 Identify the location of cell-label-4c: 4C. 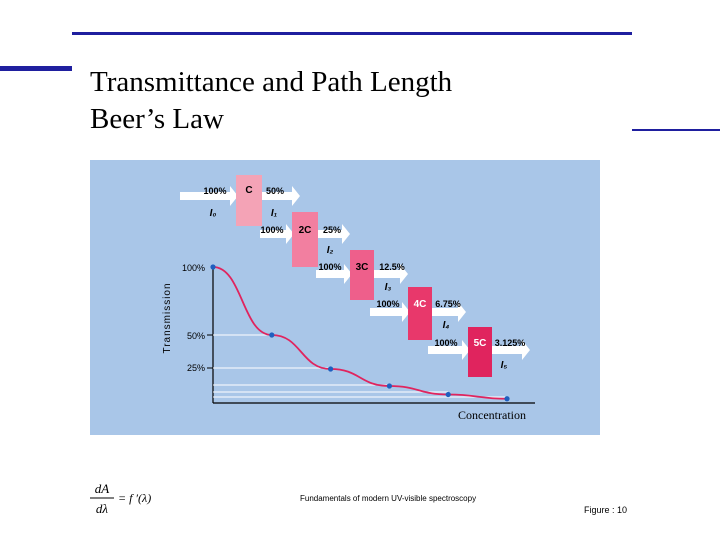
(420, 304).